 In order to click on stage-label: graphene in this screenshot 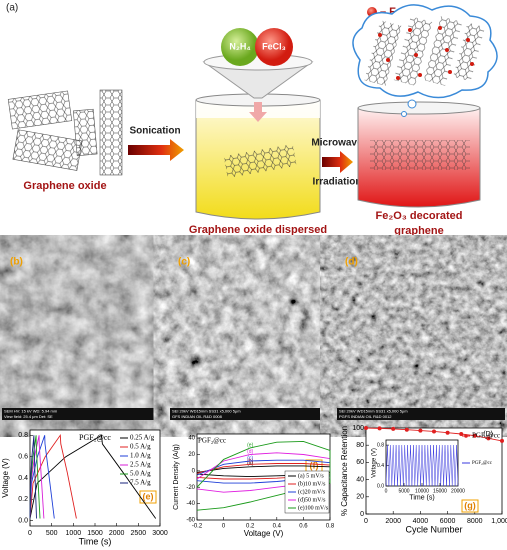, I will do `click(419, 231)`.